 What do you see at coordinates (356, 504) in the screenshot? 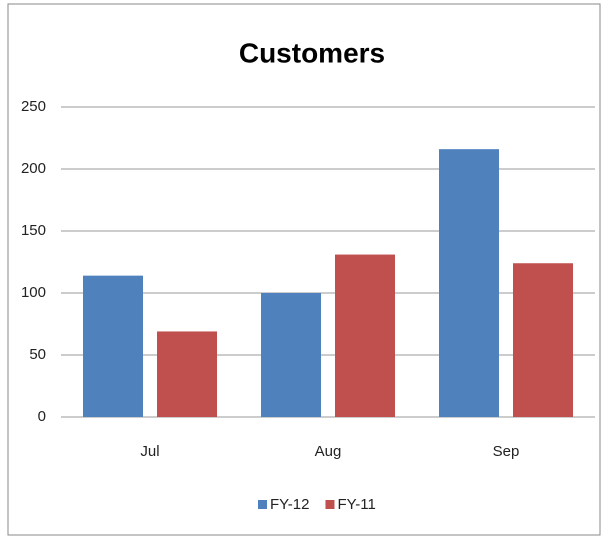
I see `legend-label: FY-11` at bounding box center [356, 504].